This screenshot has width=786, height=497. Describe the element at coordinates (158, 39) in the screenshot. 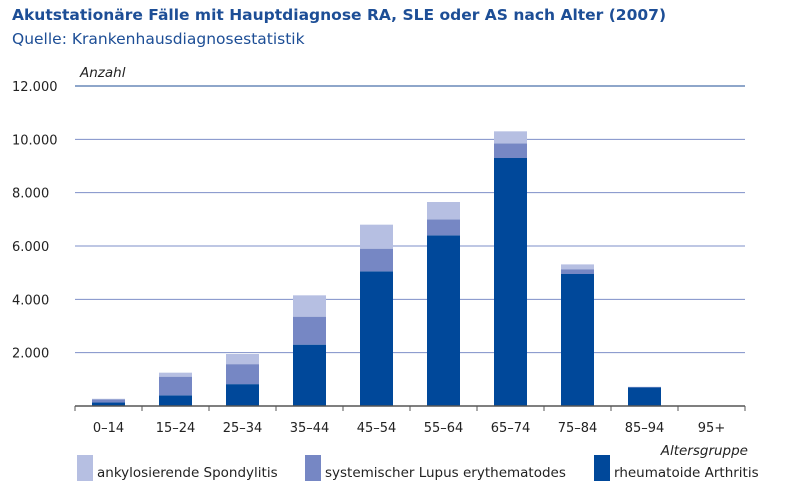

I see `chart-subtitle: Quelle: Krankenhausdiagnosestatistik` at that location.